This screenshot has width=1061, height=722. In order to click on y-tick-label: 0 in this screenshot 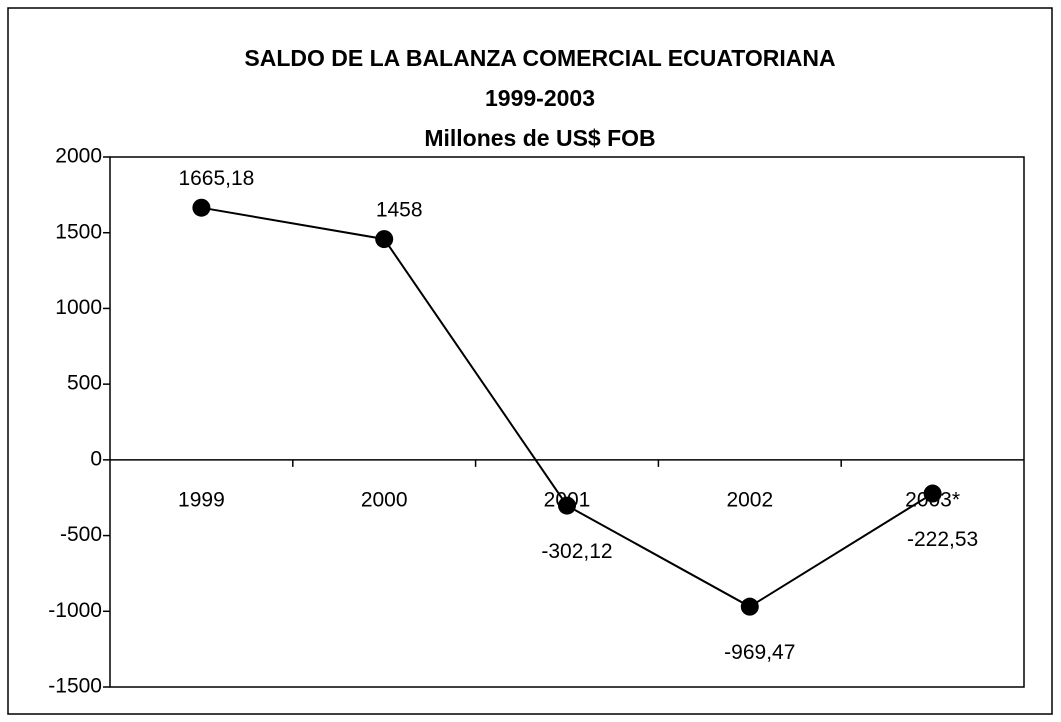, I will do `click(96, 458)`.